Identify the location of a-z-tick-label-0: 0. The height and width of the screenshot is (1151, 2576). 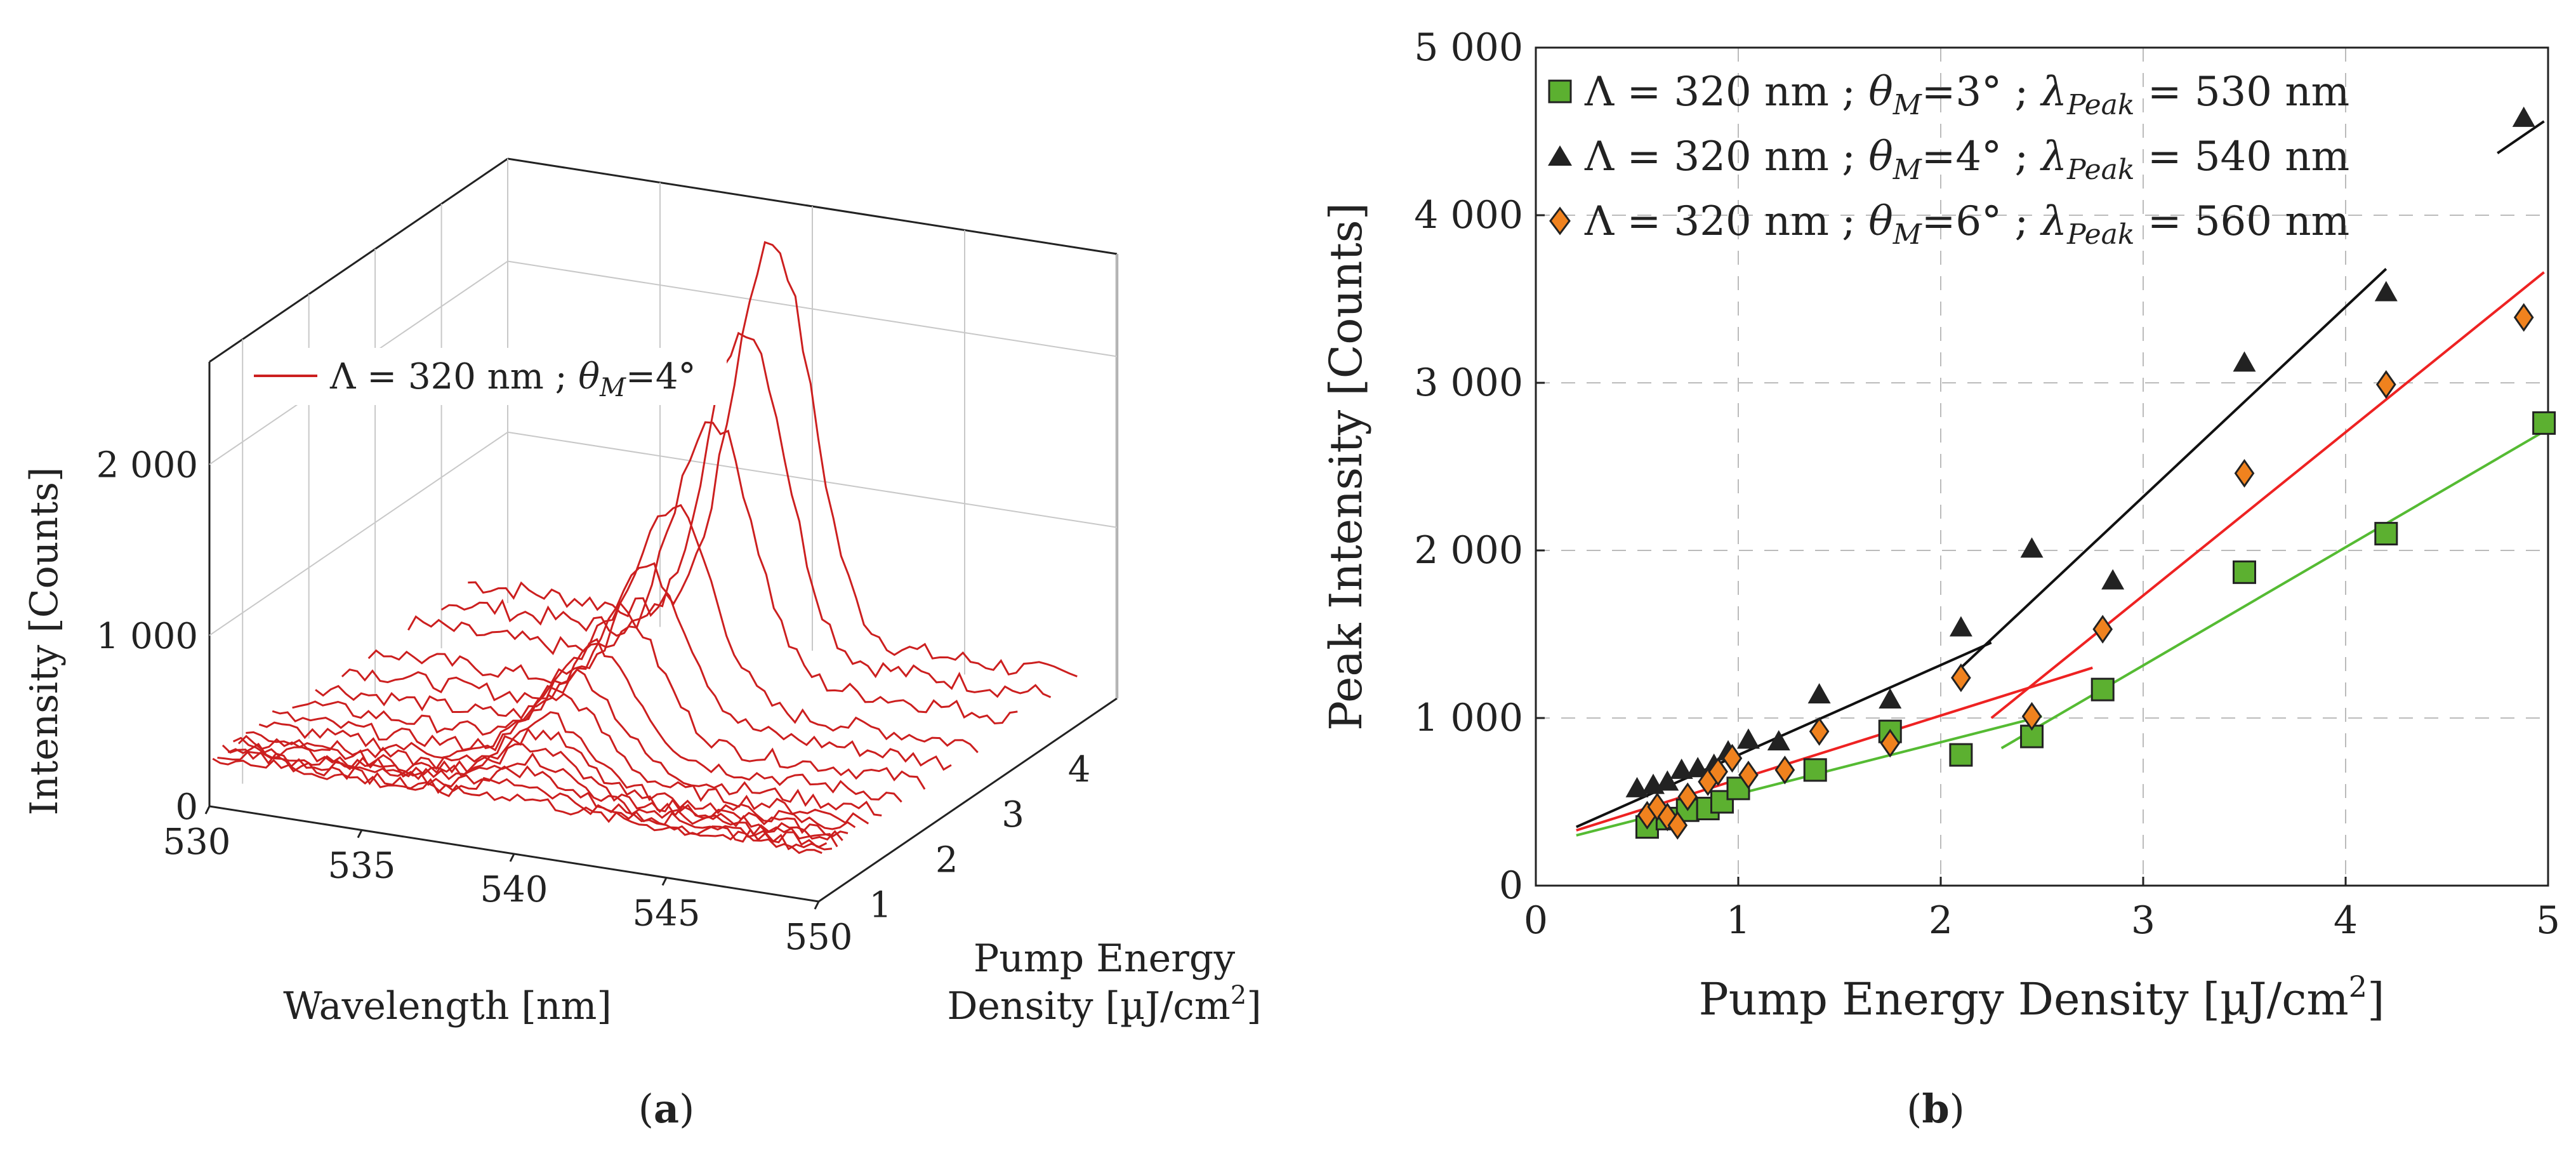
(186, 808).